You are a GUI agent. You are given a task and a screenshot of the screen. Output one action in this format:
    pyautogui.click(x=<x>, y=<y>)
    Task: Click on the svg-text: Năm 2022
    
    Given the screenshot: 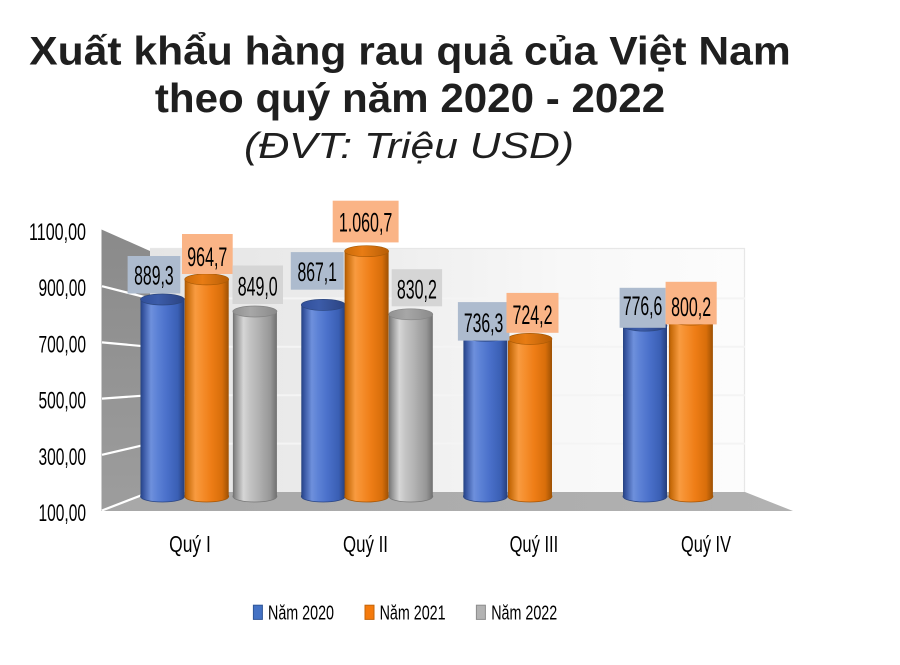 What is the action you would take?
    pyautogui.click(x=524, y=614)
    